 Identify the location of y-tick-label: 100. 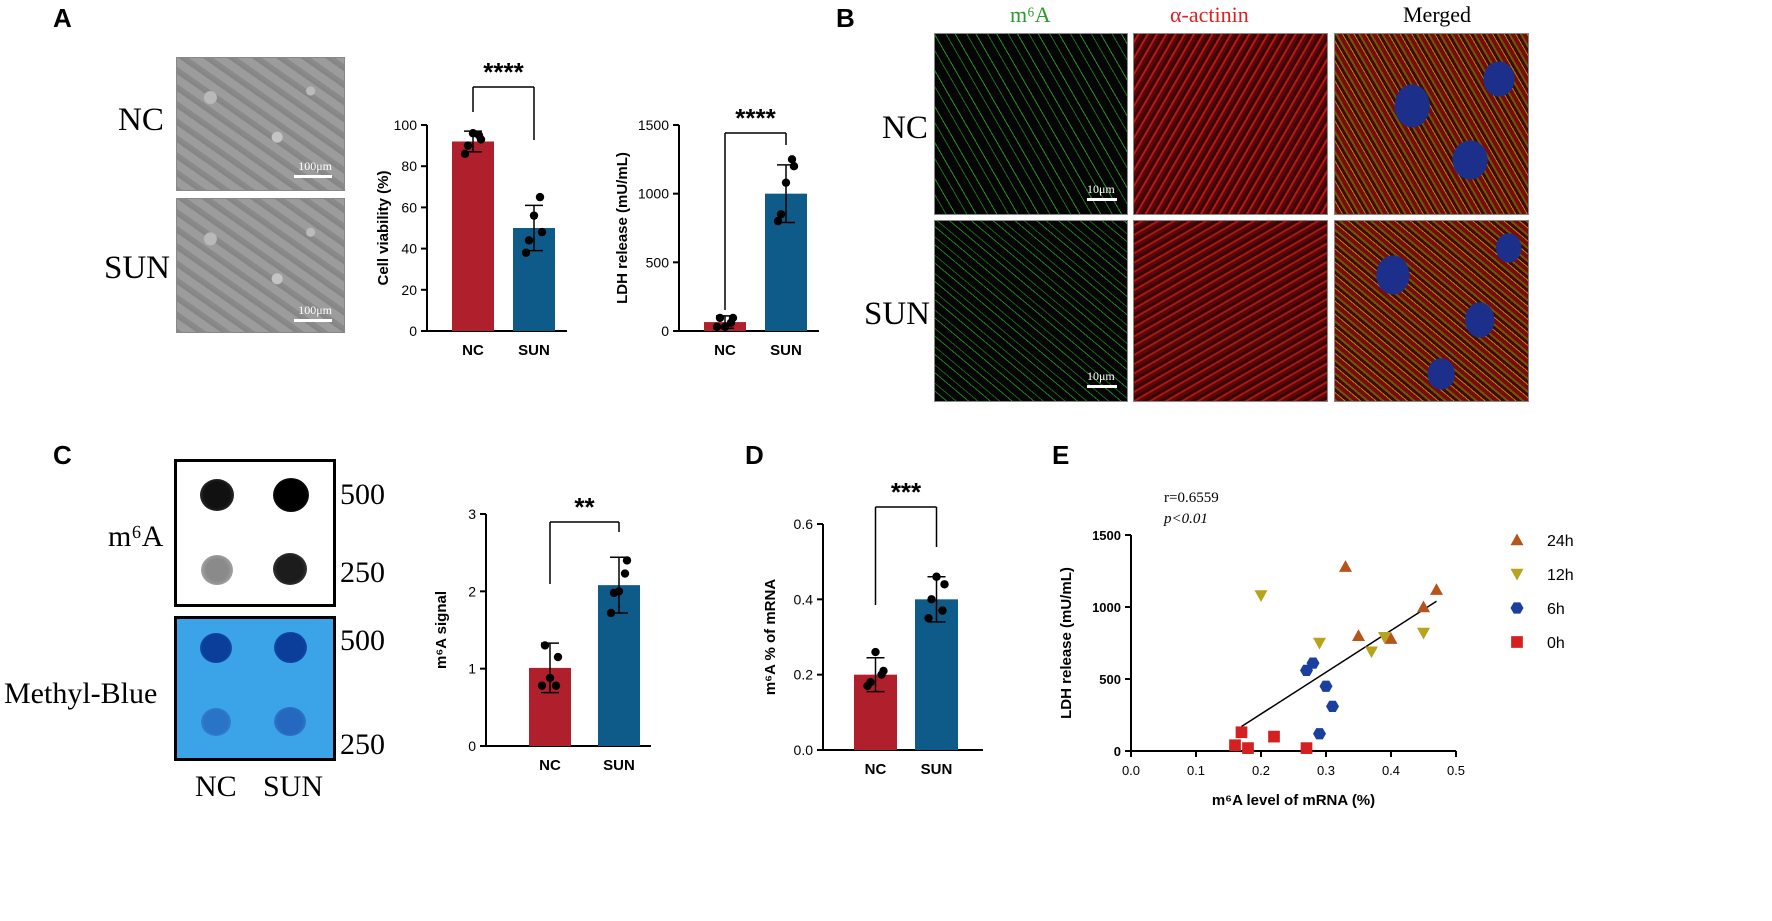
(406, 125).